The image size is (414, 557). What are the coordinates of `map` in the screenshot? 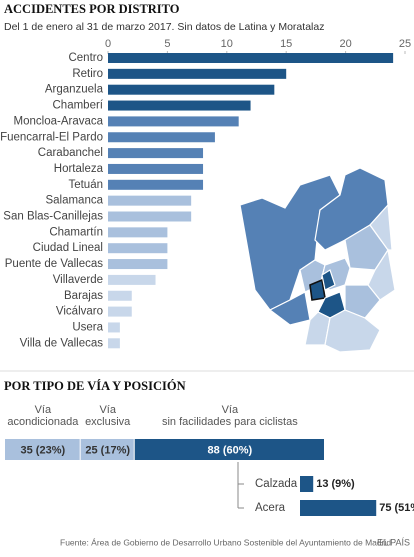 It's located at (317, 260).